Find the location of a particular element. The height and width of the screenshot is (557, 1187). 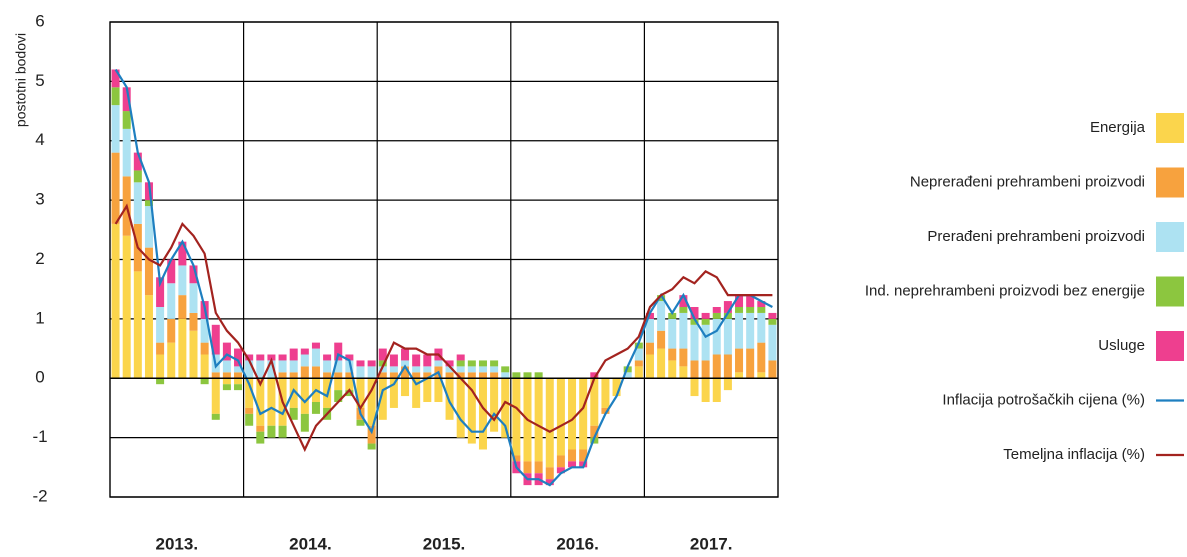

legend-label: Prerađeni prehrambeni proizvodi is located at coordinates (1036, 236).